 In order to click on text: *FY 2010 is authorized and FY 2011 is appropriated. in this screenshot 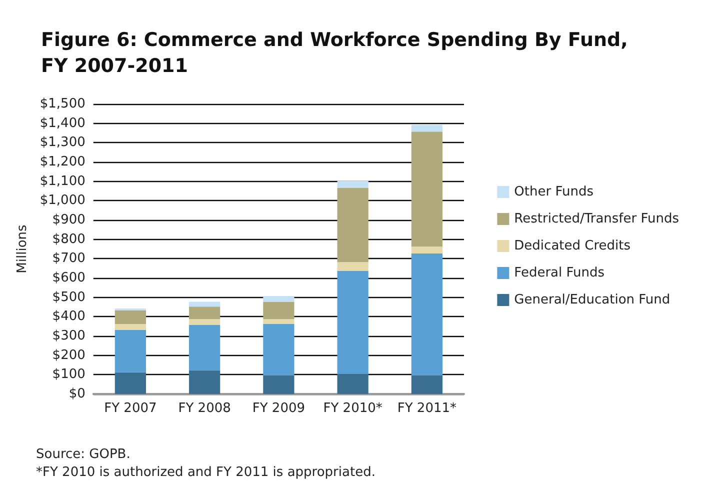, I will do `click(206, 472)`.